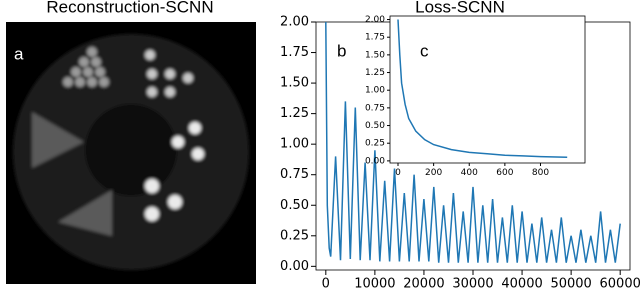 This screenshot has height=289, width=640. I want to click on panel-label: c, so click(424, 50).